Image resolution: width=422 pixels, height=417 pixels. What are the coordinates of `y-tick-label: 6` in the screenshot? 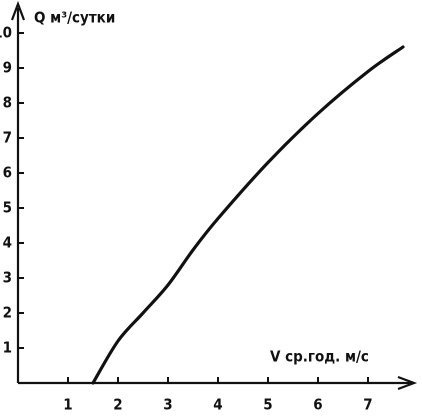 It's located at (7, 173).